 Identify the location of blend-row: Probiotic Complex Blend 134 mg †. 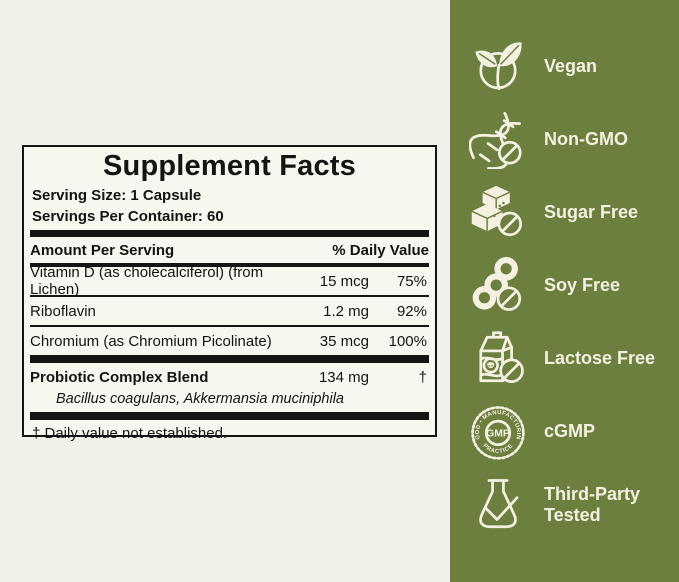
(229, 377).